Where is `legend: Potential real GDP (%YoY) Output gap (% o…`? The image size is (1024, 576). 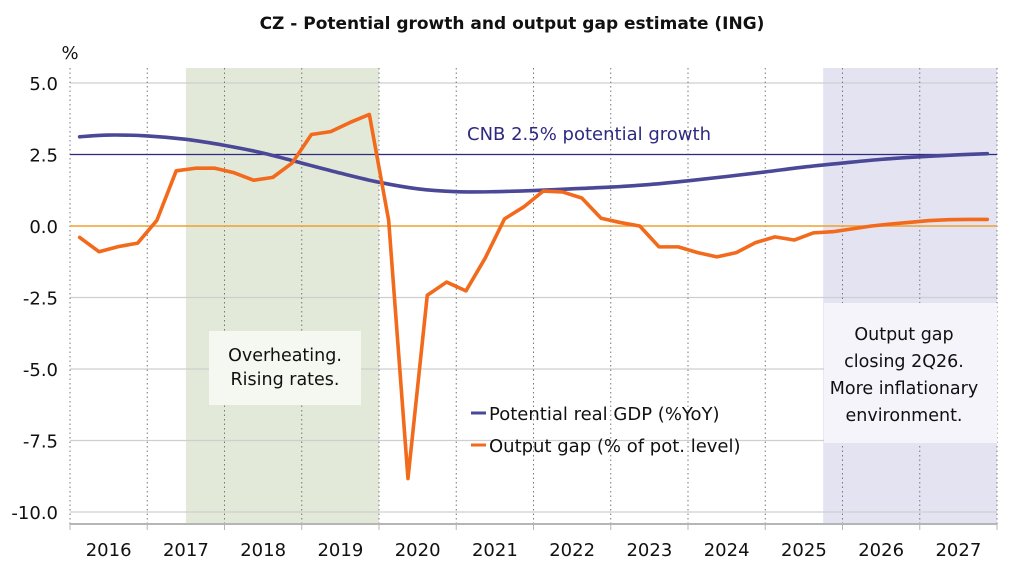
legend: Potential real GDP (%YoY) Output gap (% o… is located at coordinates (606, 430).